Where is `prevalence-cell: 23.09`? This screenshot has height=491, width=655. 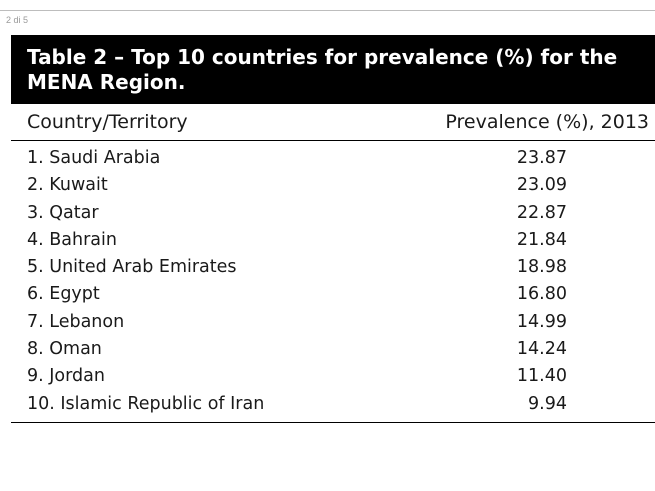
prevalence-cell: 23.09 is located at coordinates (541, 185).